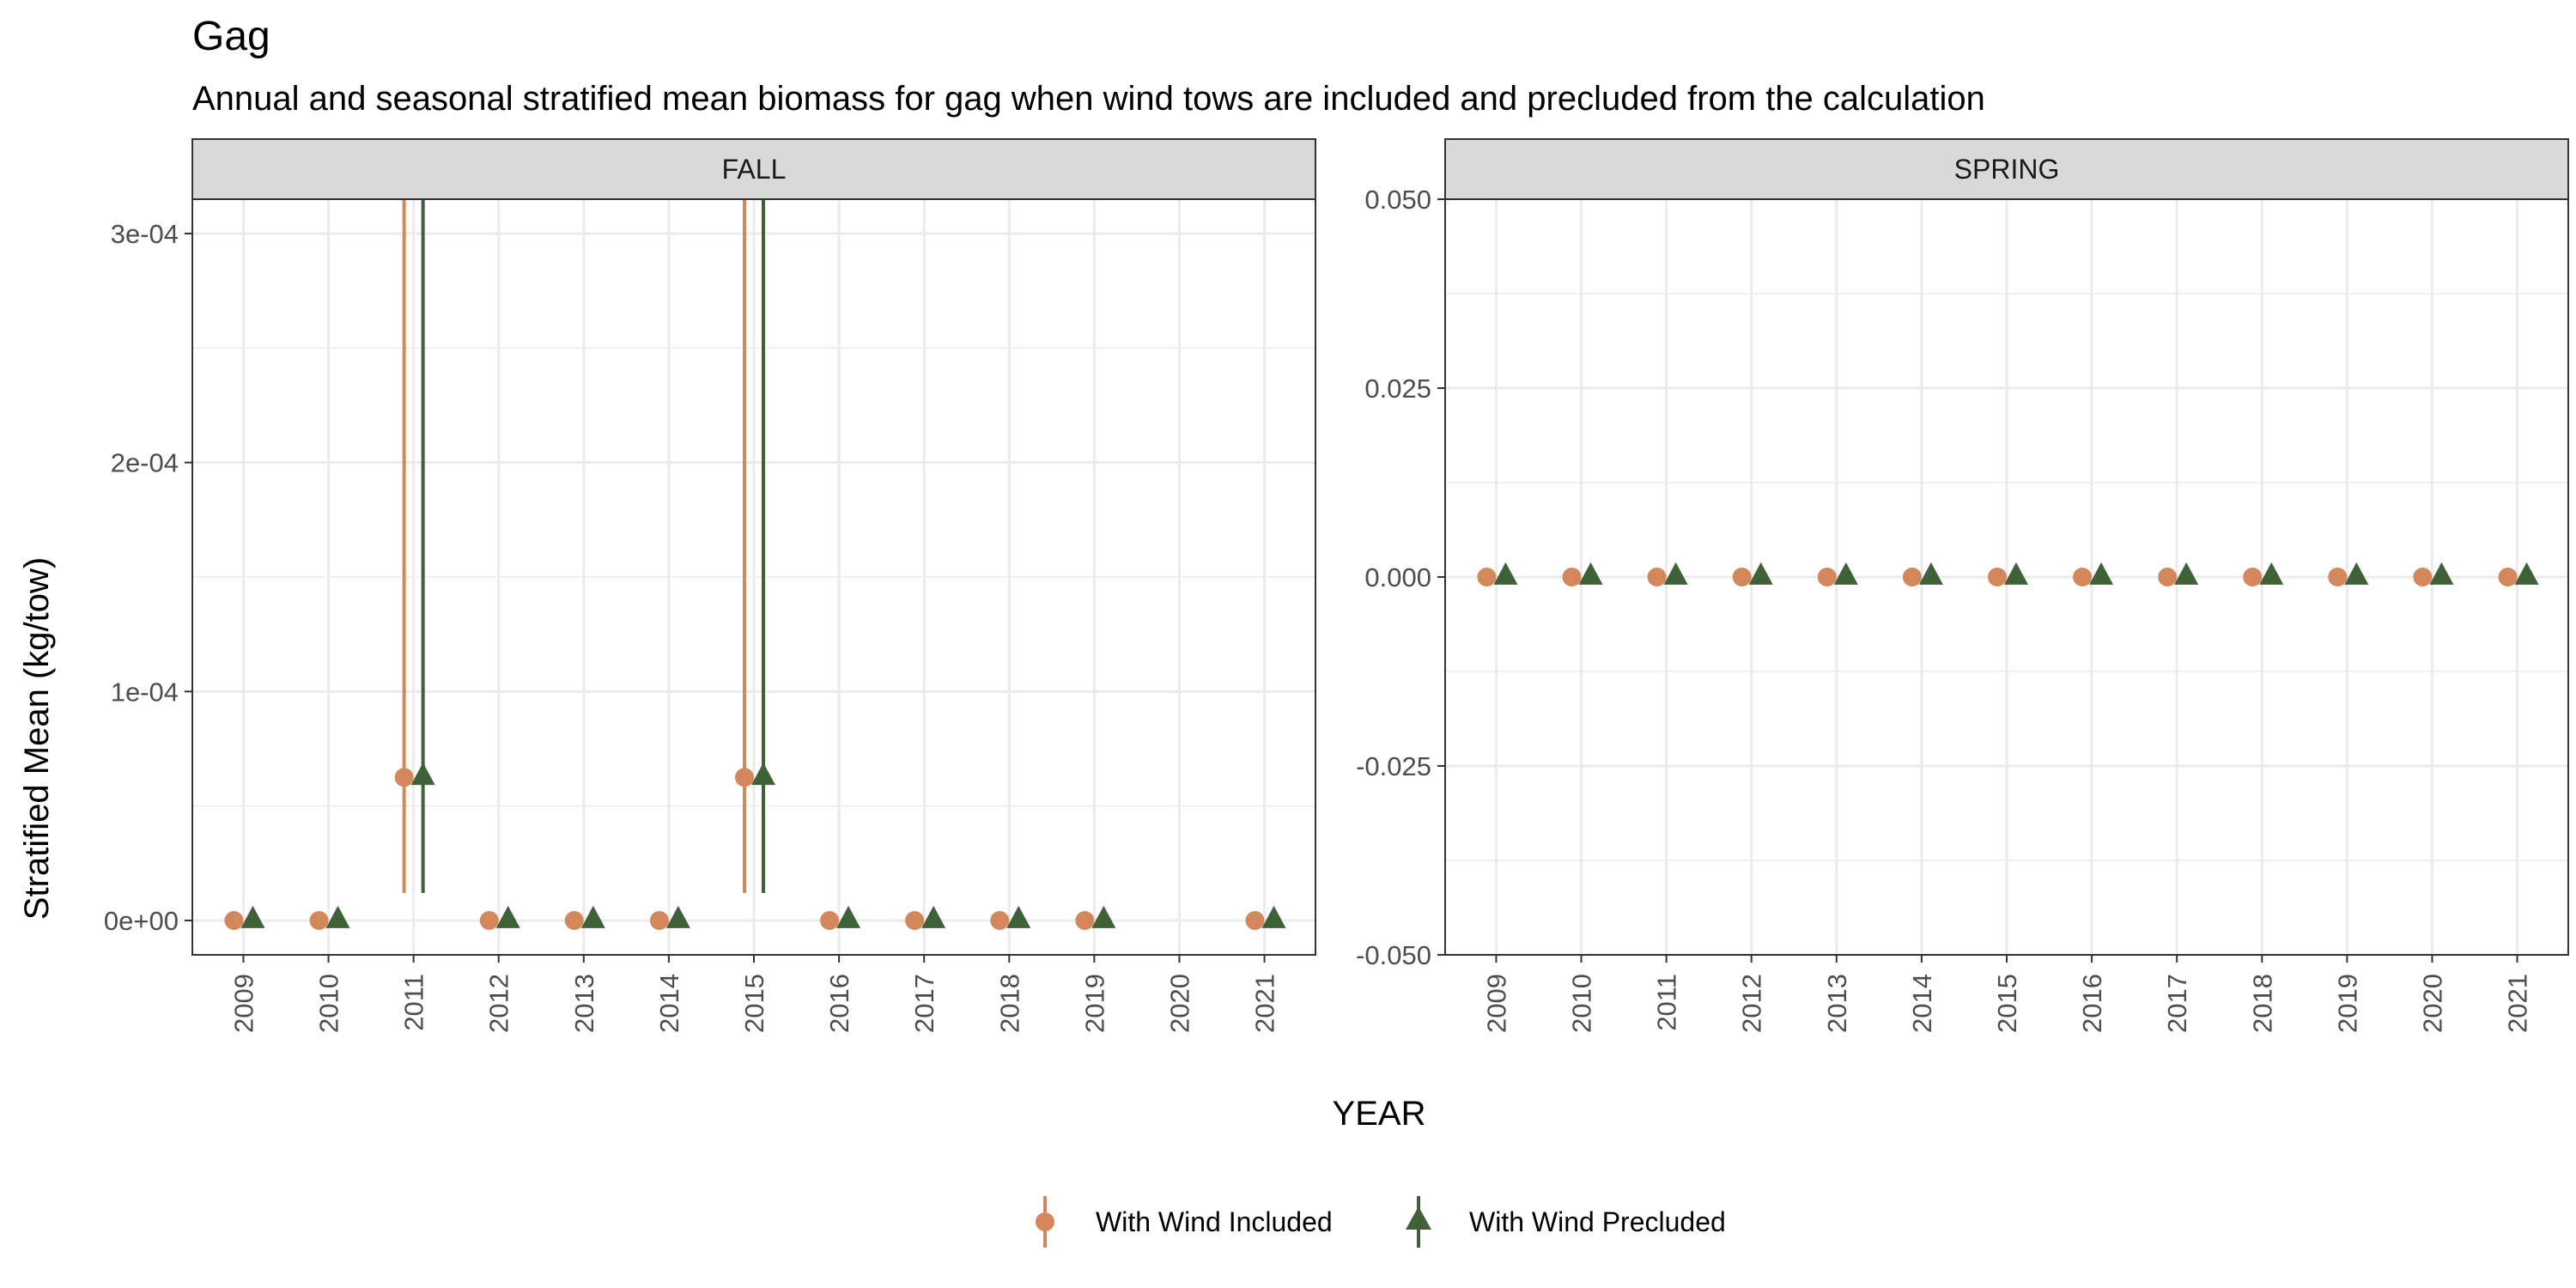 The width and height of the screenshot is (2576, 1288). Describe the element at coordinates (231, 36) in the screenshot. I see `chart-title: Gag` at that location.